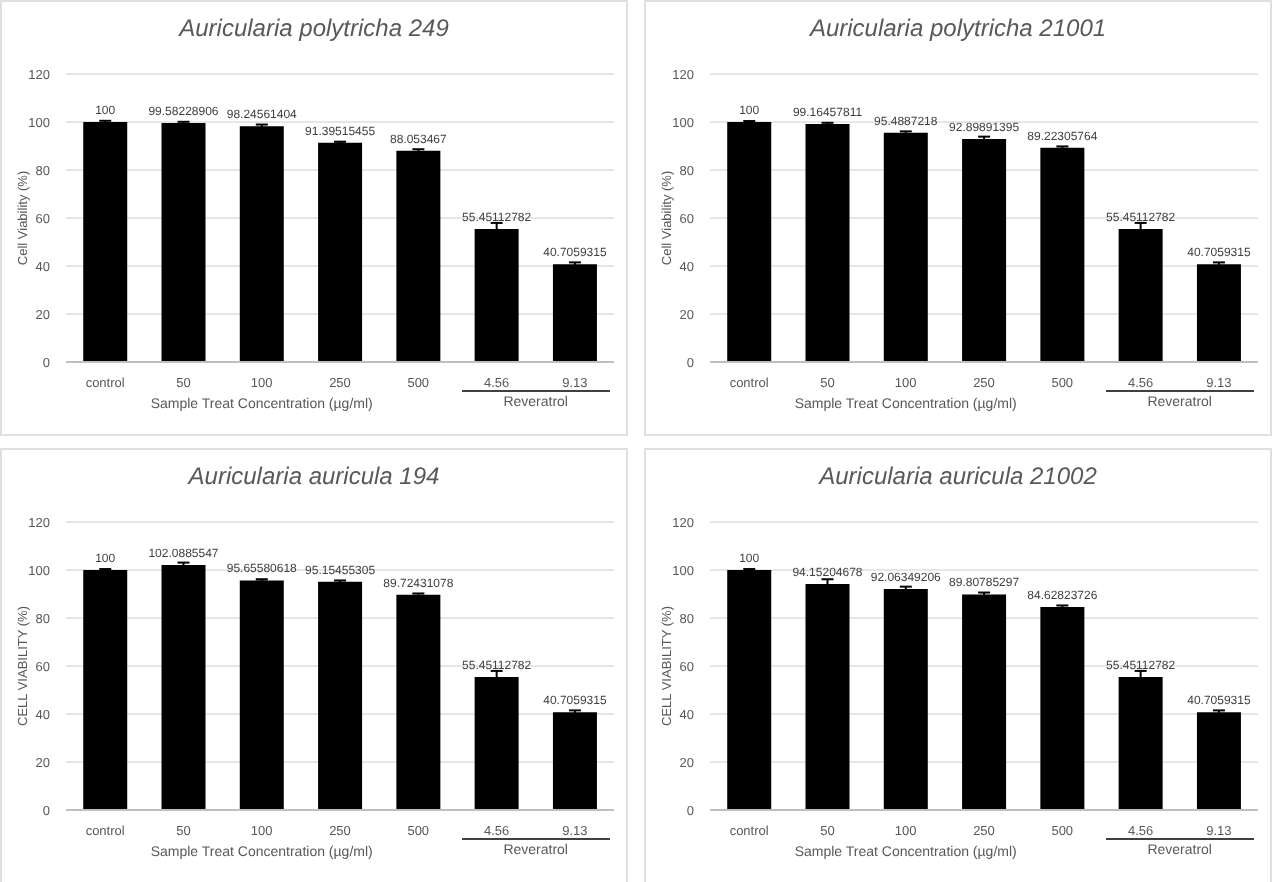  I want to click on chart-title: Auricularia auricula 21002, so click(957, 478).